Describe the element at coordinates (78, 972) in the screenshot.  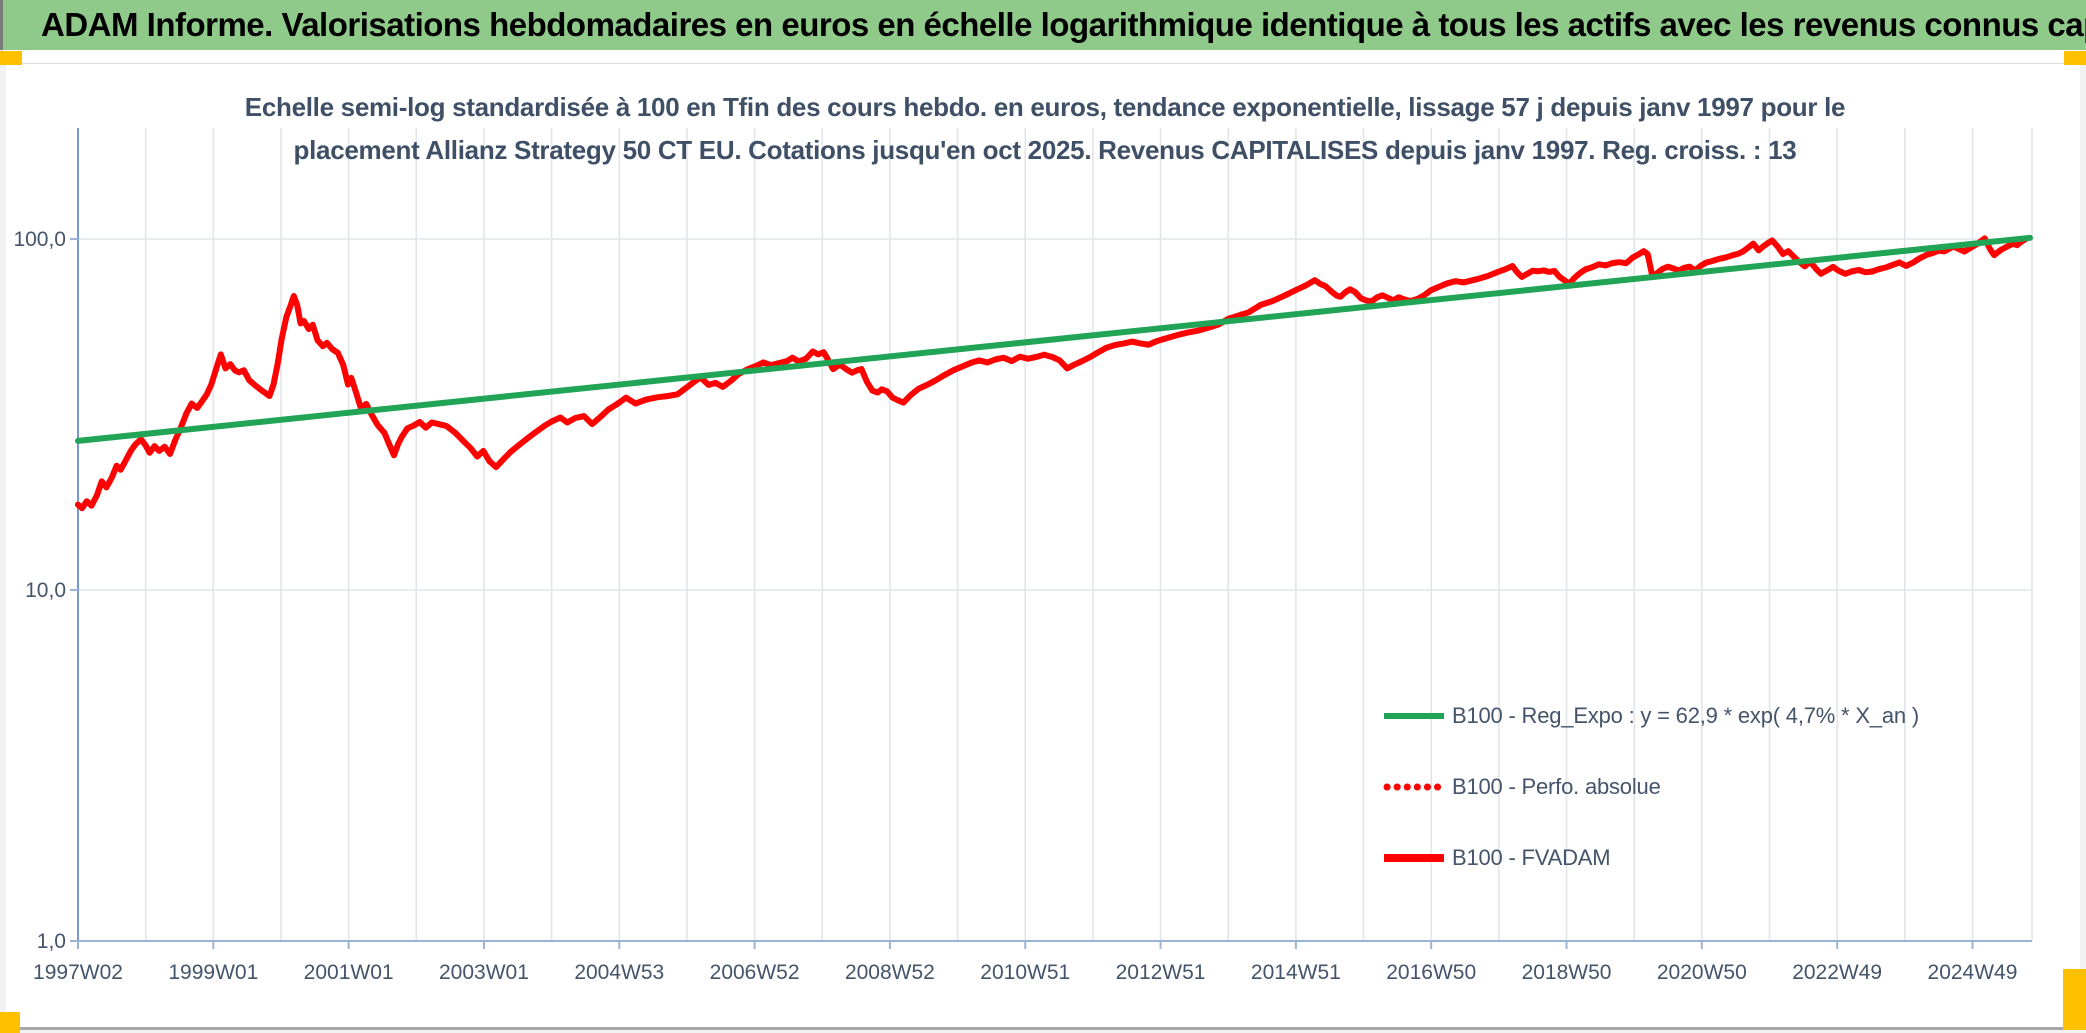
I see `x-tick-label: 1997W02` at that location.